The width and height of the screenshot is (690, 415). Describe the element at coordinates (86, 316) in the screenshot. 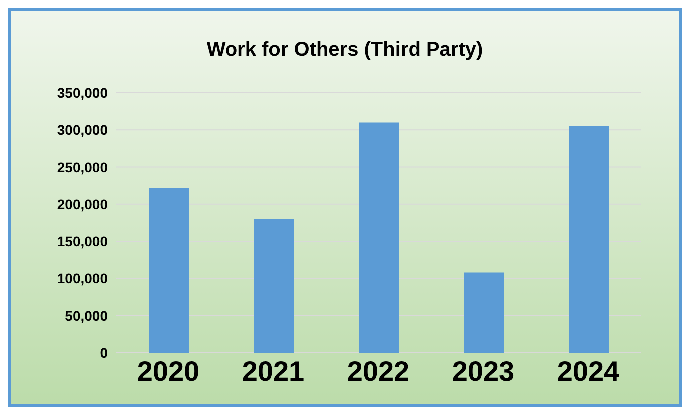

I see `y-tick-label: 50,000` at that location.